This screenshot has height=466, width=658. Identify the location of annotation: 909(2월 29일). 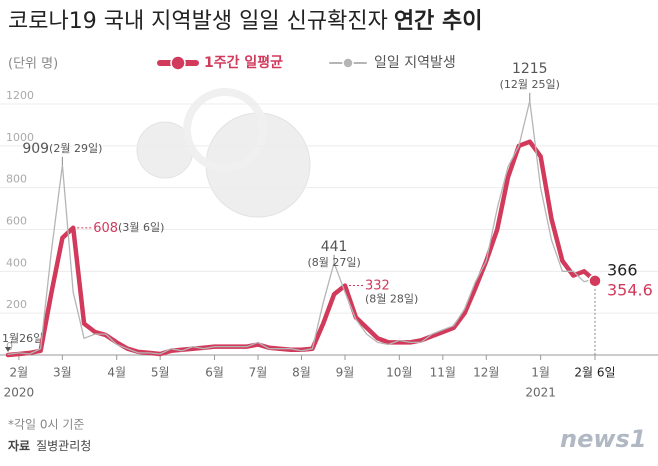
(62, 149).